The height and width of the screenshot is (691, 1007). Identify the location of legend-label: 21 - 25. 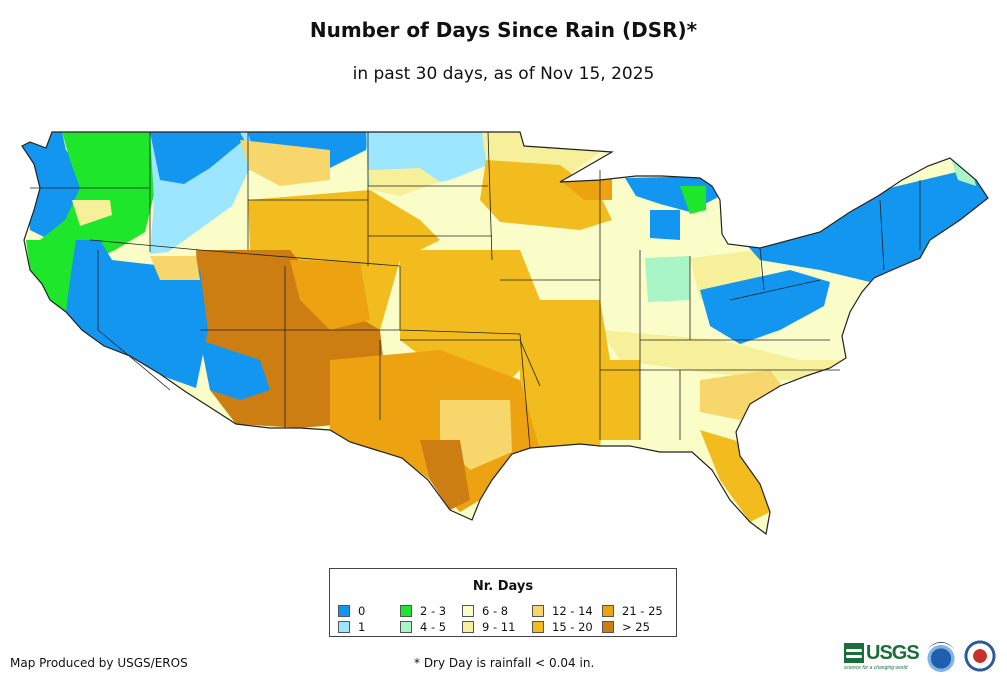
(642, 611).